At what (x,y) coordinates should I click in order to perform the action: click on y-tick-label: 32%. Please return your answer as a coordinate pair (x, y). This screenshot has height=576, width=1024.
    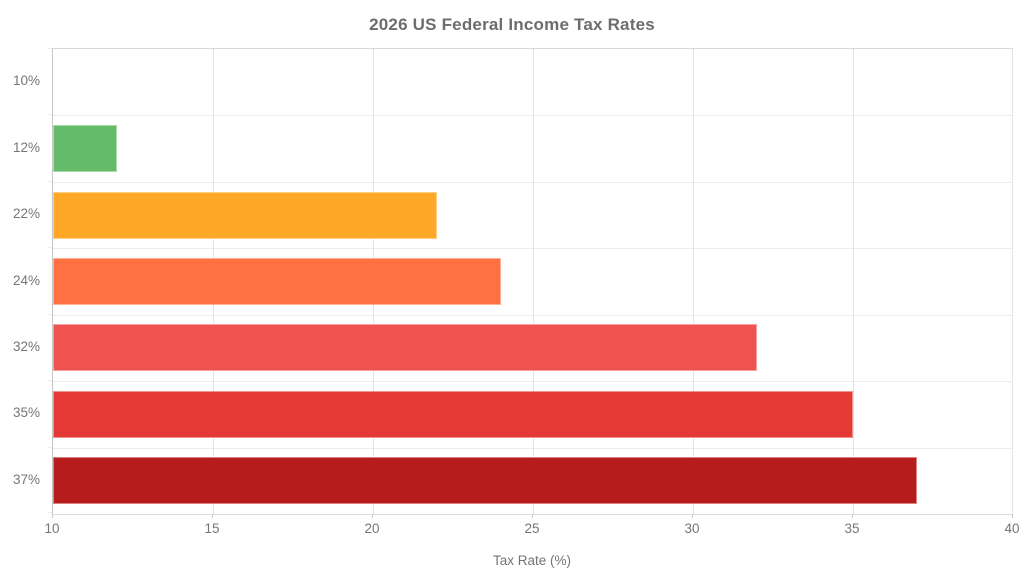
    Looking at the image, I should click on (26, 346).